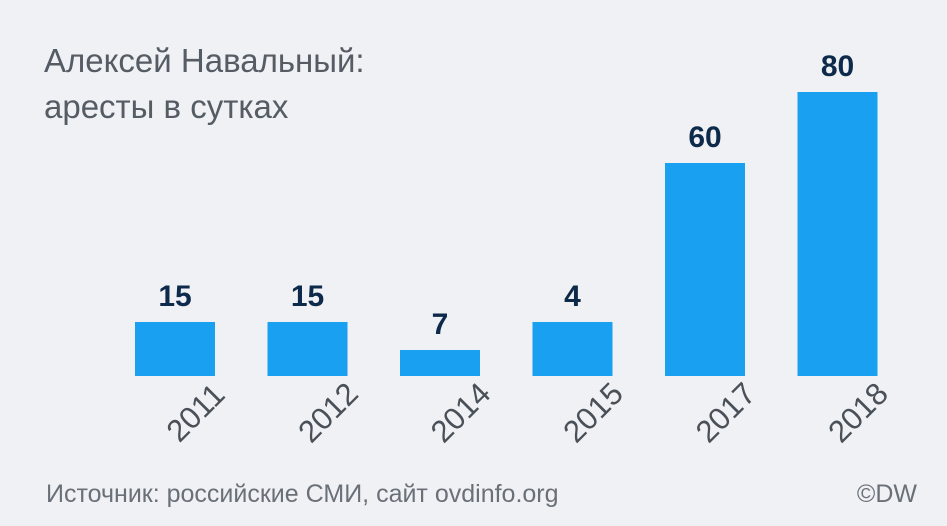 This screenshot has height=526, width=947. I want to click on value-label-2015: 4, so click(572, 296).